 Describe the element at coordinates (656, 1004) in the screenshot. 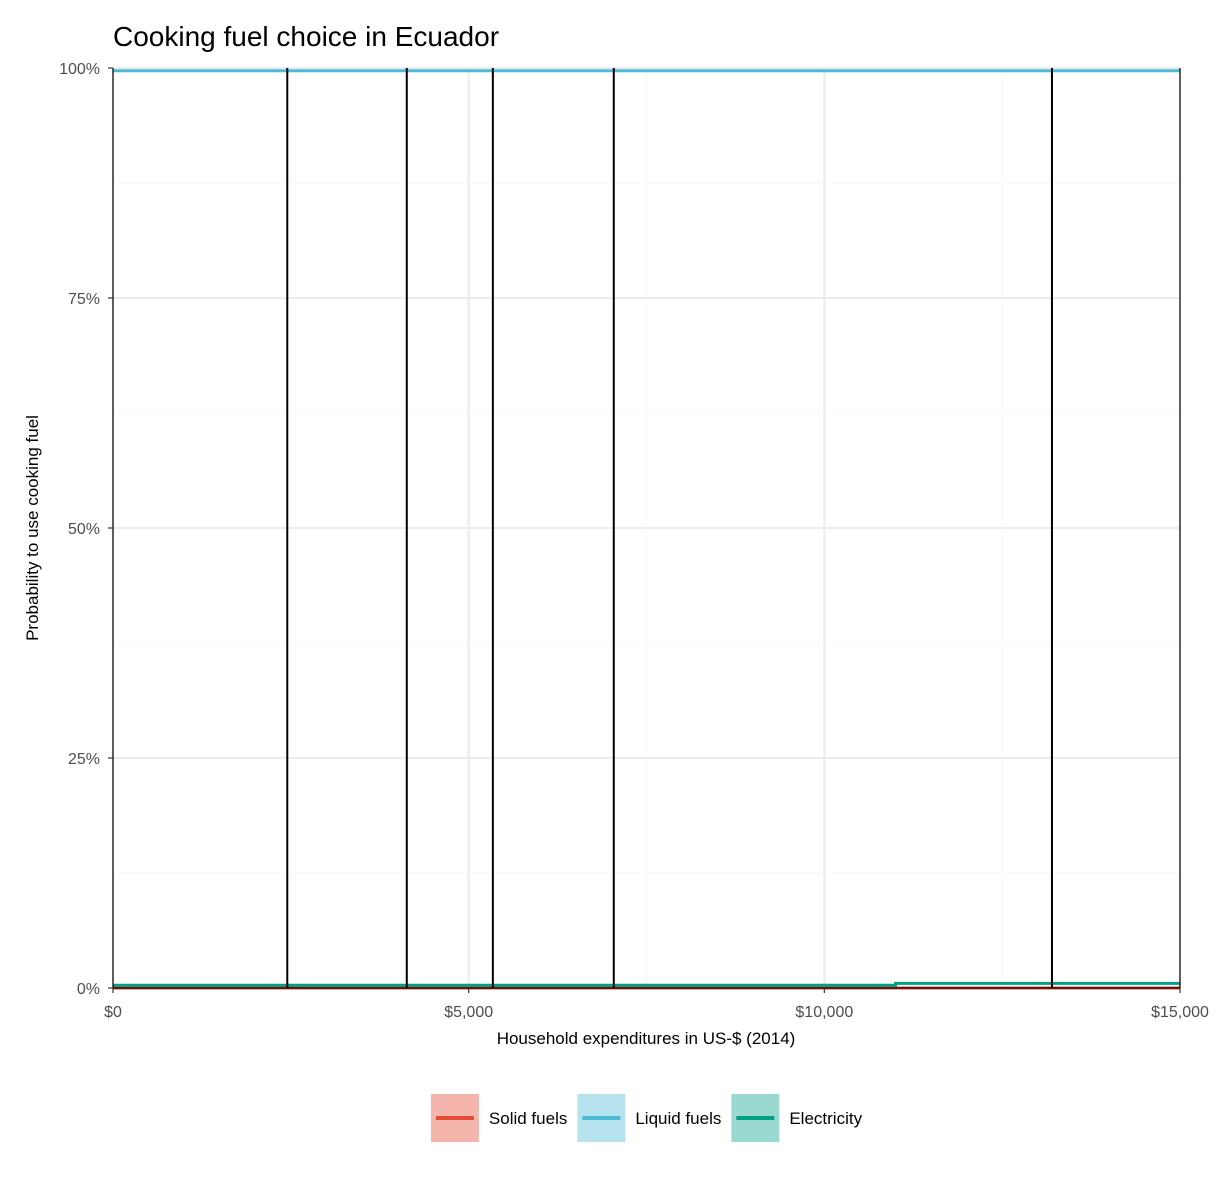

I see `x-ticks: $0 $5,000 $10,000 $15,000` at that location.